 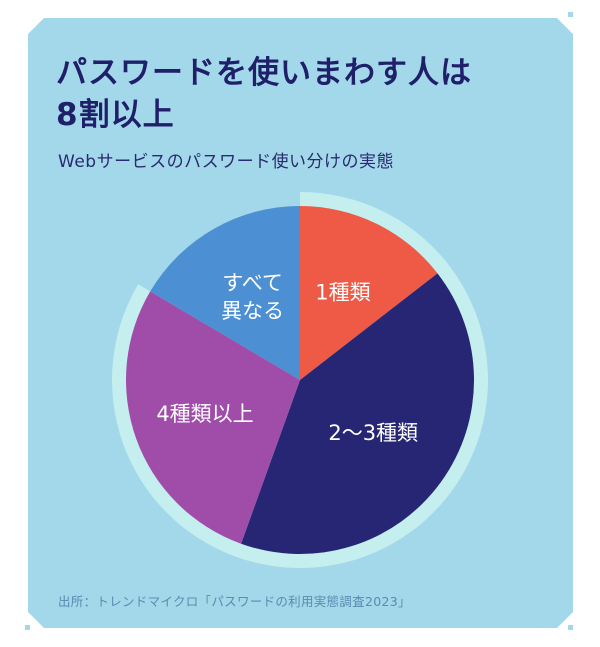 I want to click on chart-title-line: 8割以上, so click(x=115, y=115).